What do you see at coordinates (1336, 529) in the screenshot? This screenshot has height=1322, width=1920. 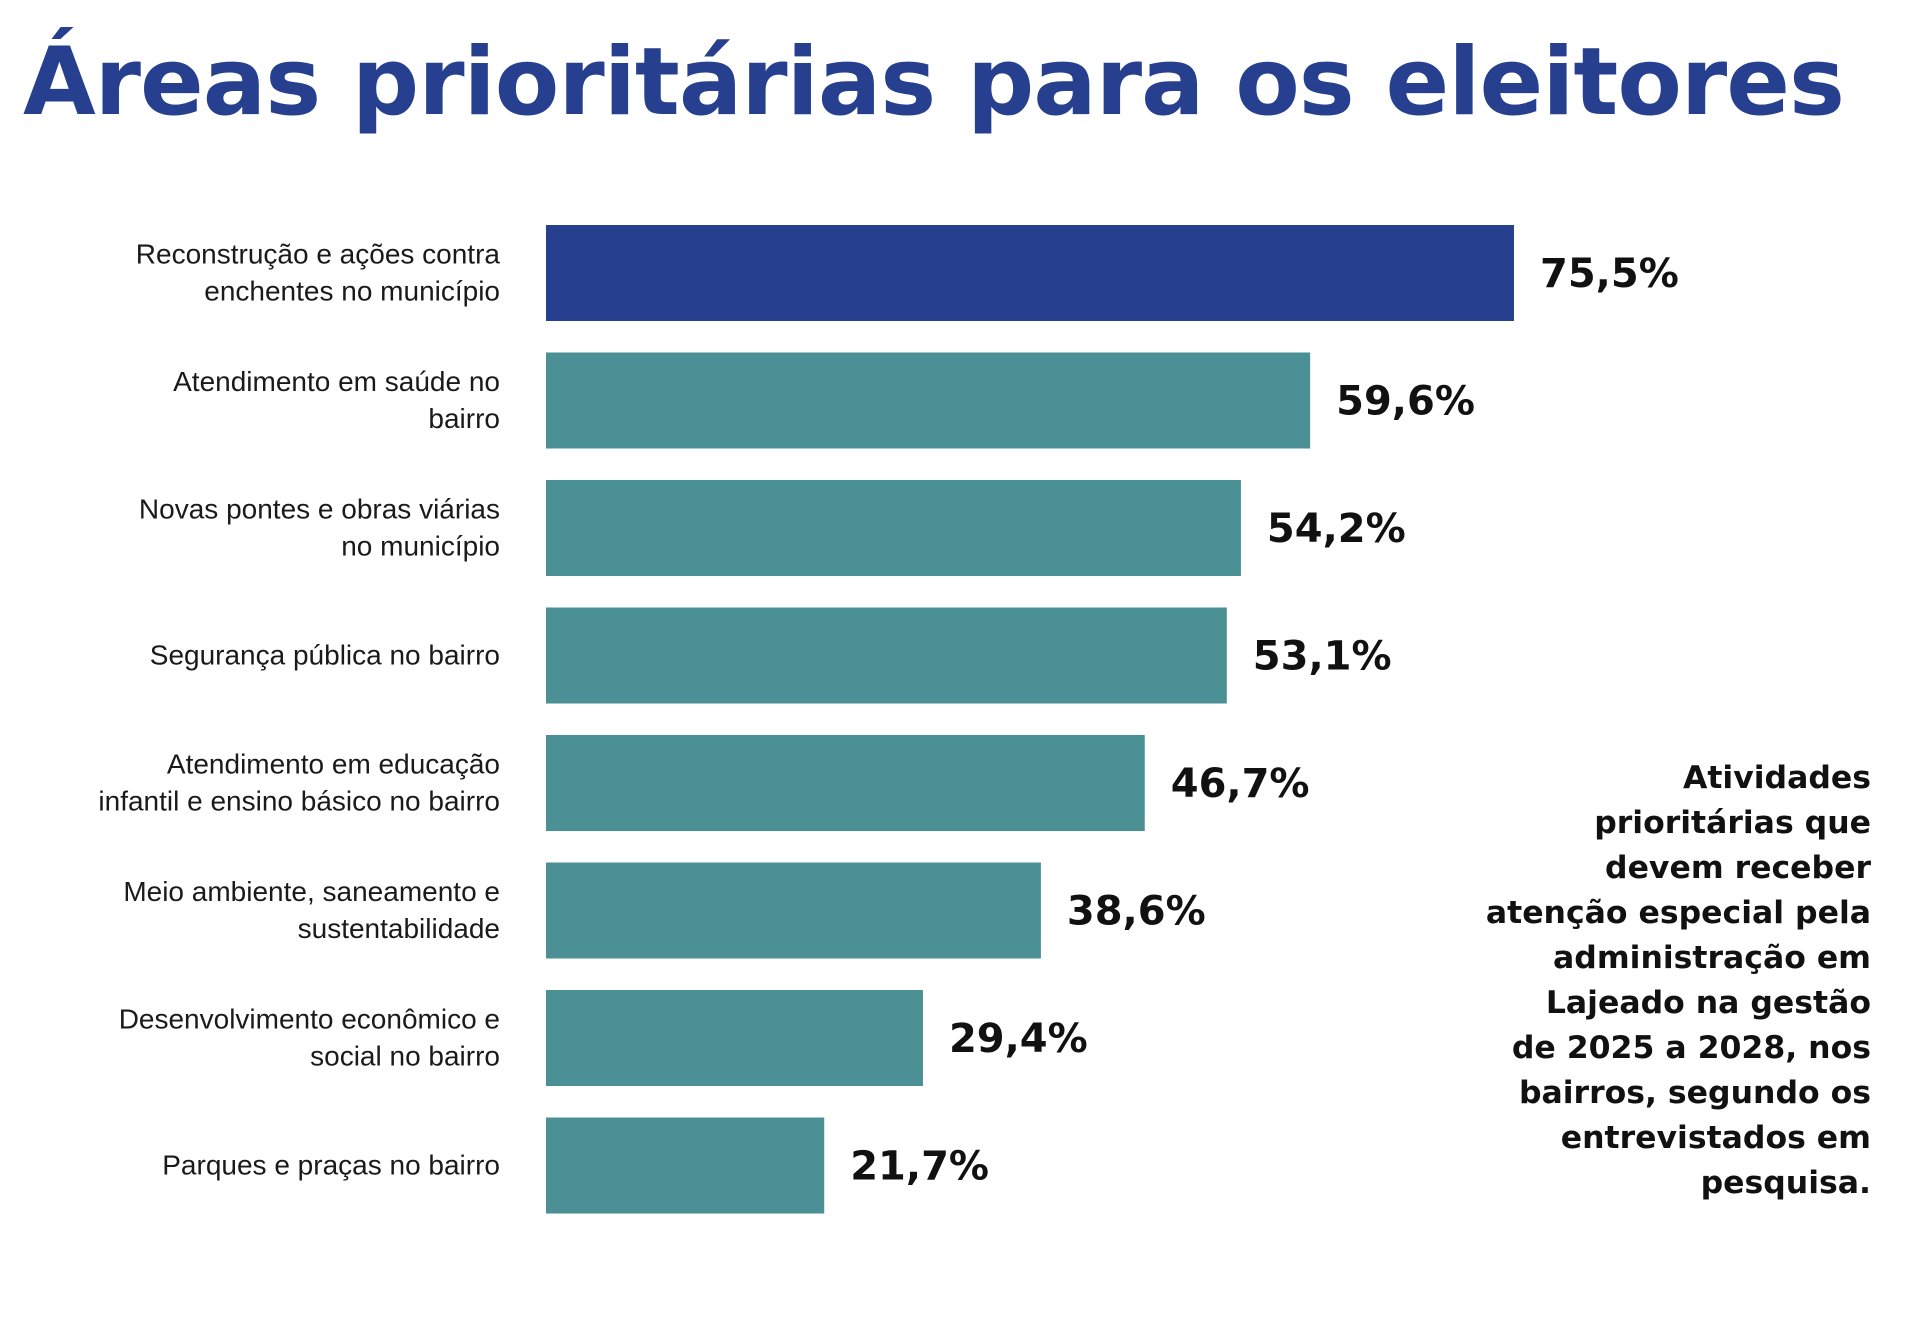 I see `value-label: 54,2%` at bounding box center [1336, 529].